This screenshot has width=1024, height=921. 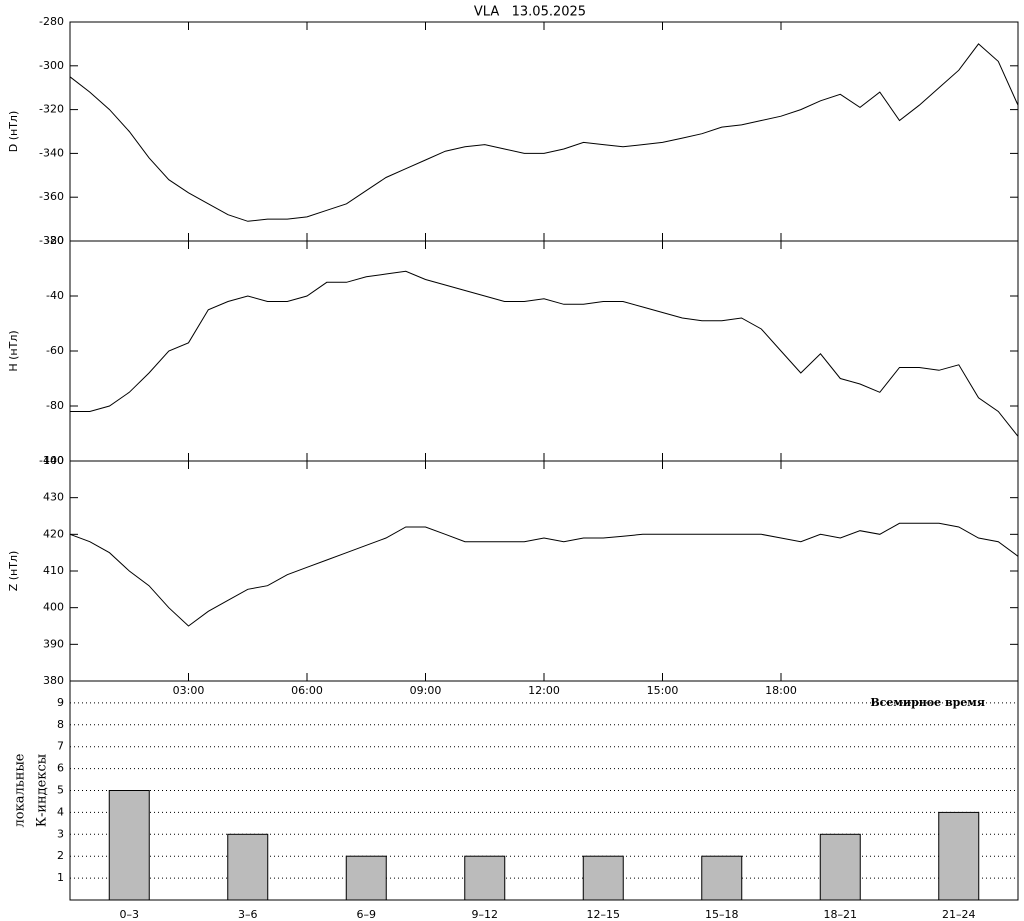 What do you see at coordinates (13, 132) in the screenshot?
I see `y-axis-label: D (нТл)` at bounding box center [13, 132].